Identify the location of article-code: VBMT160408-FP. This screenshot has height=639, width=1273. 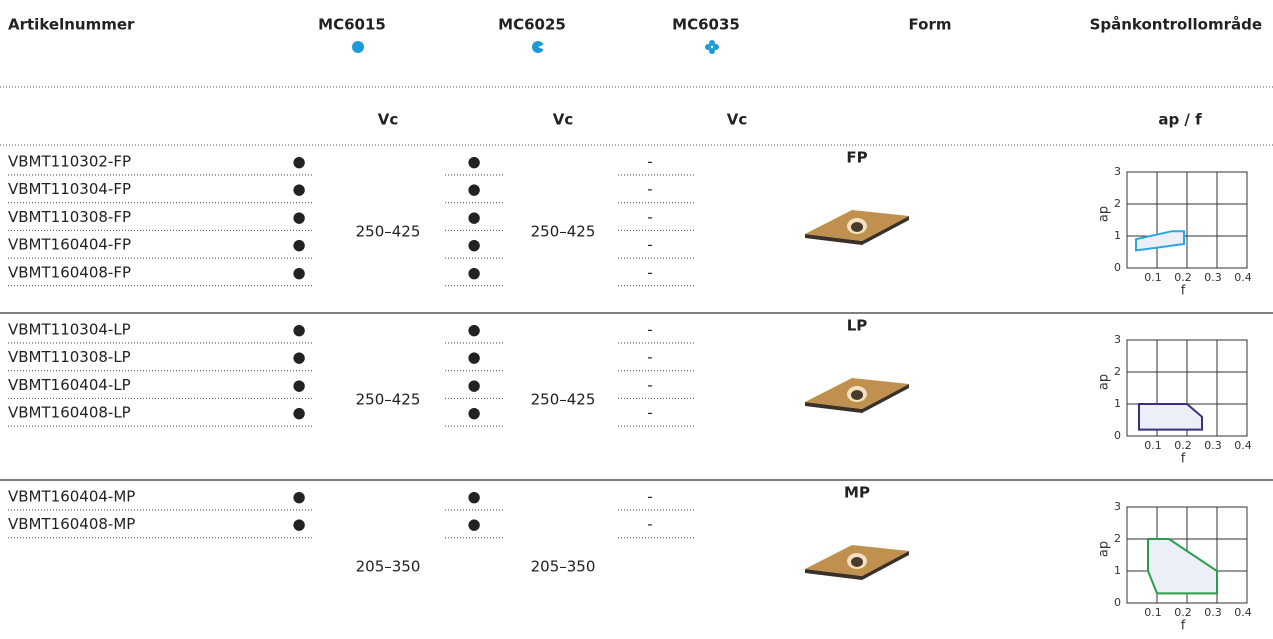
(69, 272).